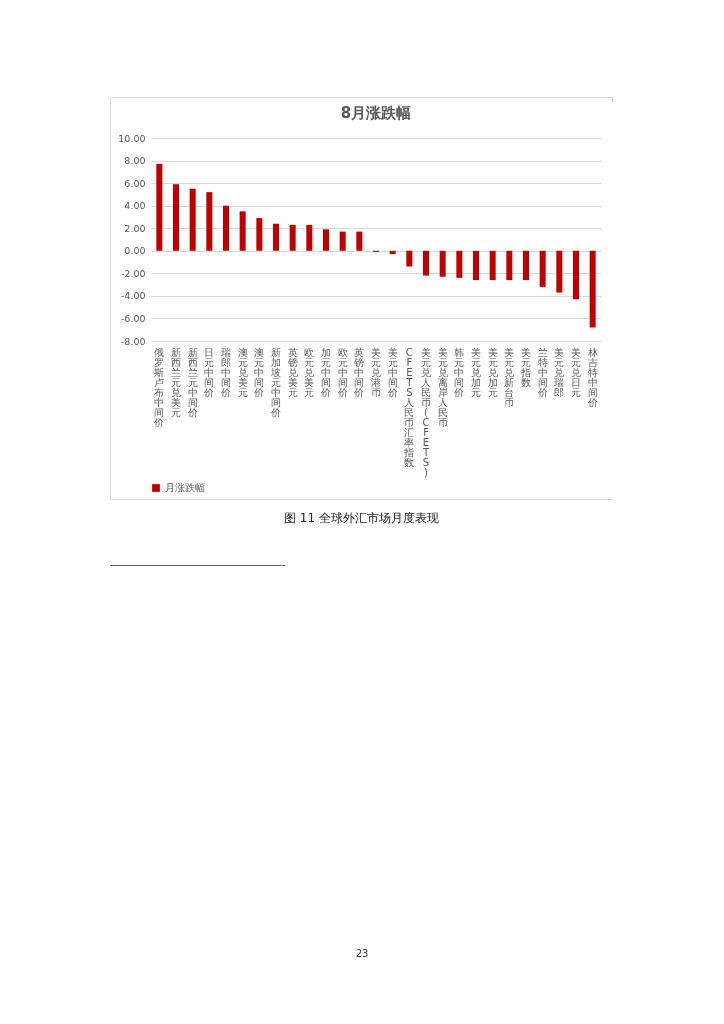 The image size is (724, 1024). Describe the element at coordinates (309, 372) in the screenshot. I see `x-tick-label: 欧元兑美元` at that location.